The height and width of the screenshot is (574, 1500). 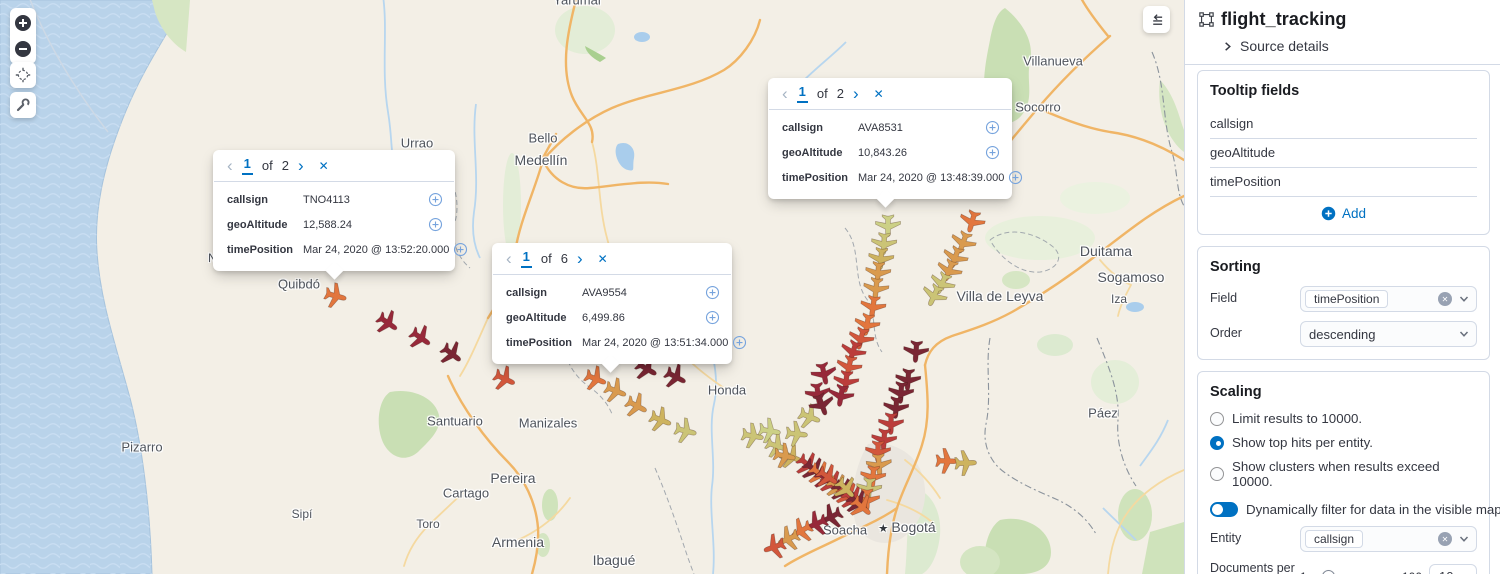 What do you see at coordinates (1255, 91) in the screenshot?
I see `tooltip-fields-title: Tooltip fields` at bounding box center [1255, 91].